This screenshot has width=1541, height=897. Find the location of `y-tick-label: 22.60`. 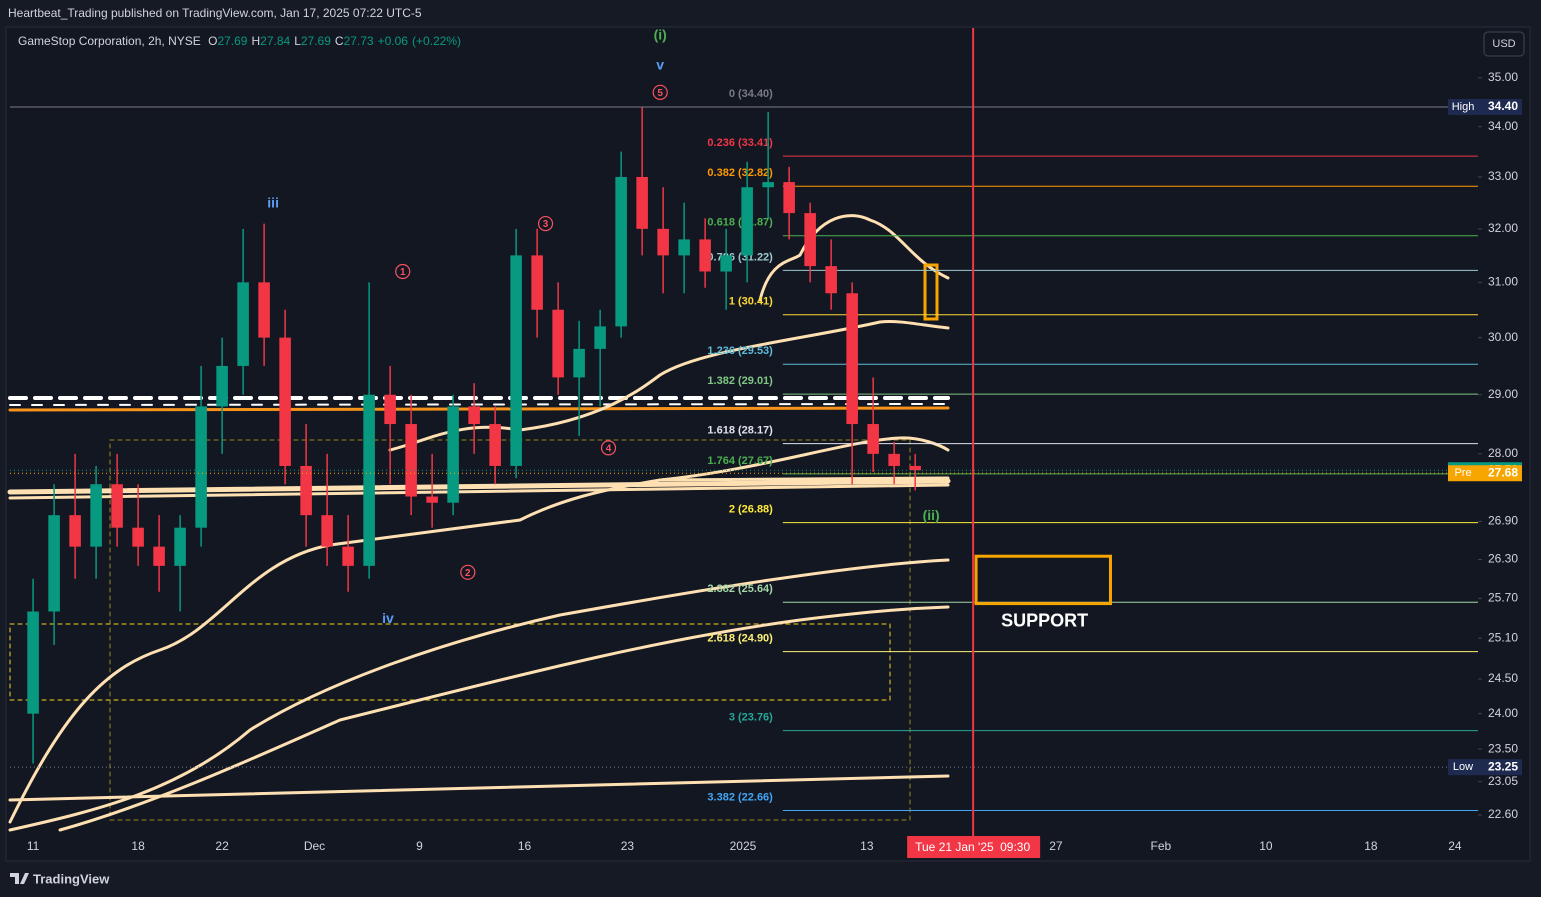

y-tick-label: 22.60 is located at coordinates (1503, 814).